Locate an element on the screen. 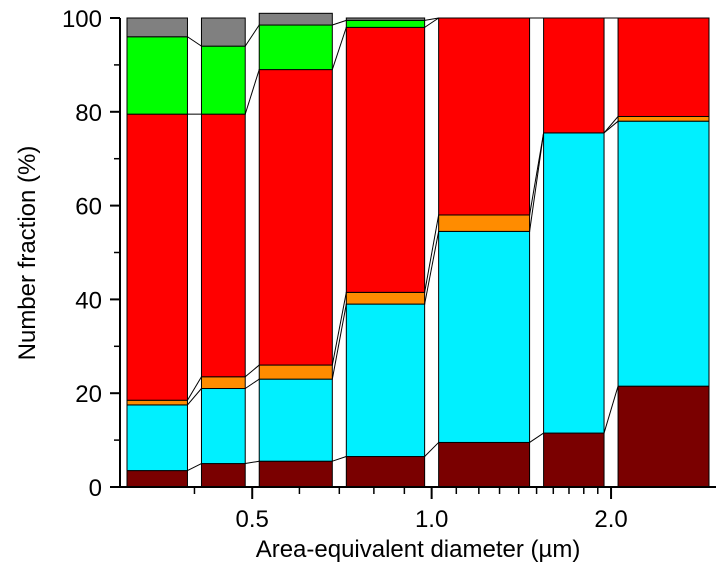  y-tick-label: 40 is located at coordinates (88, 300).